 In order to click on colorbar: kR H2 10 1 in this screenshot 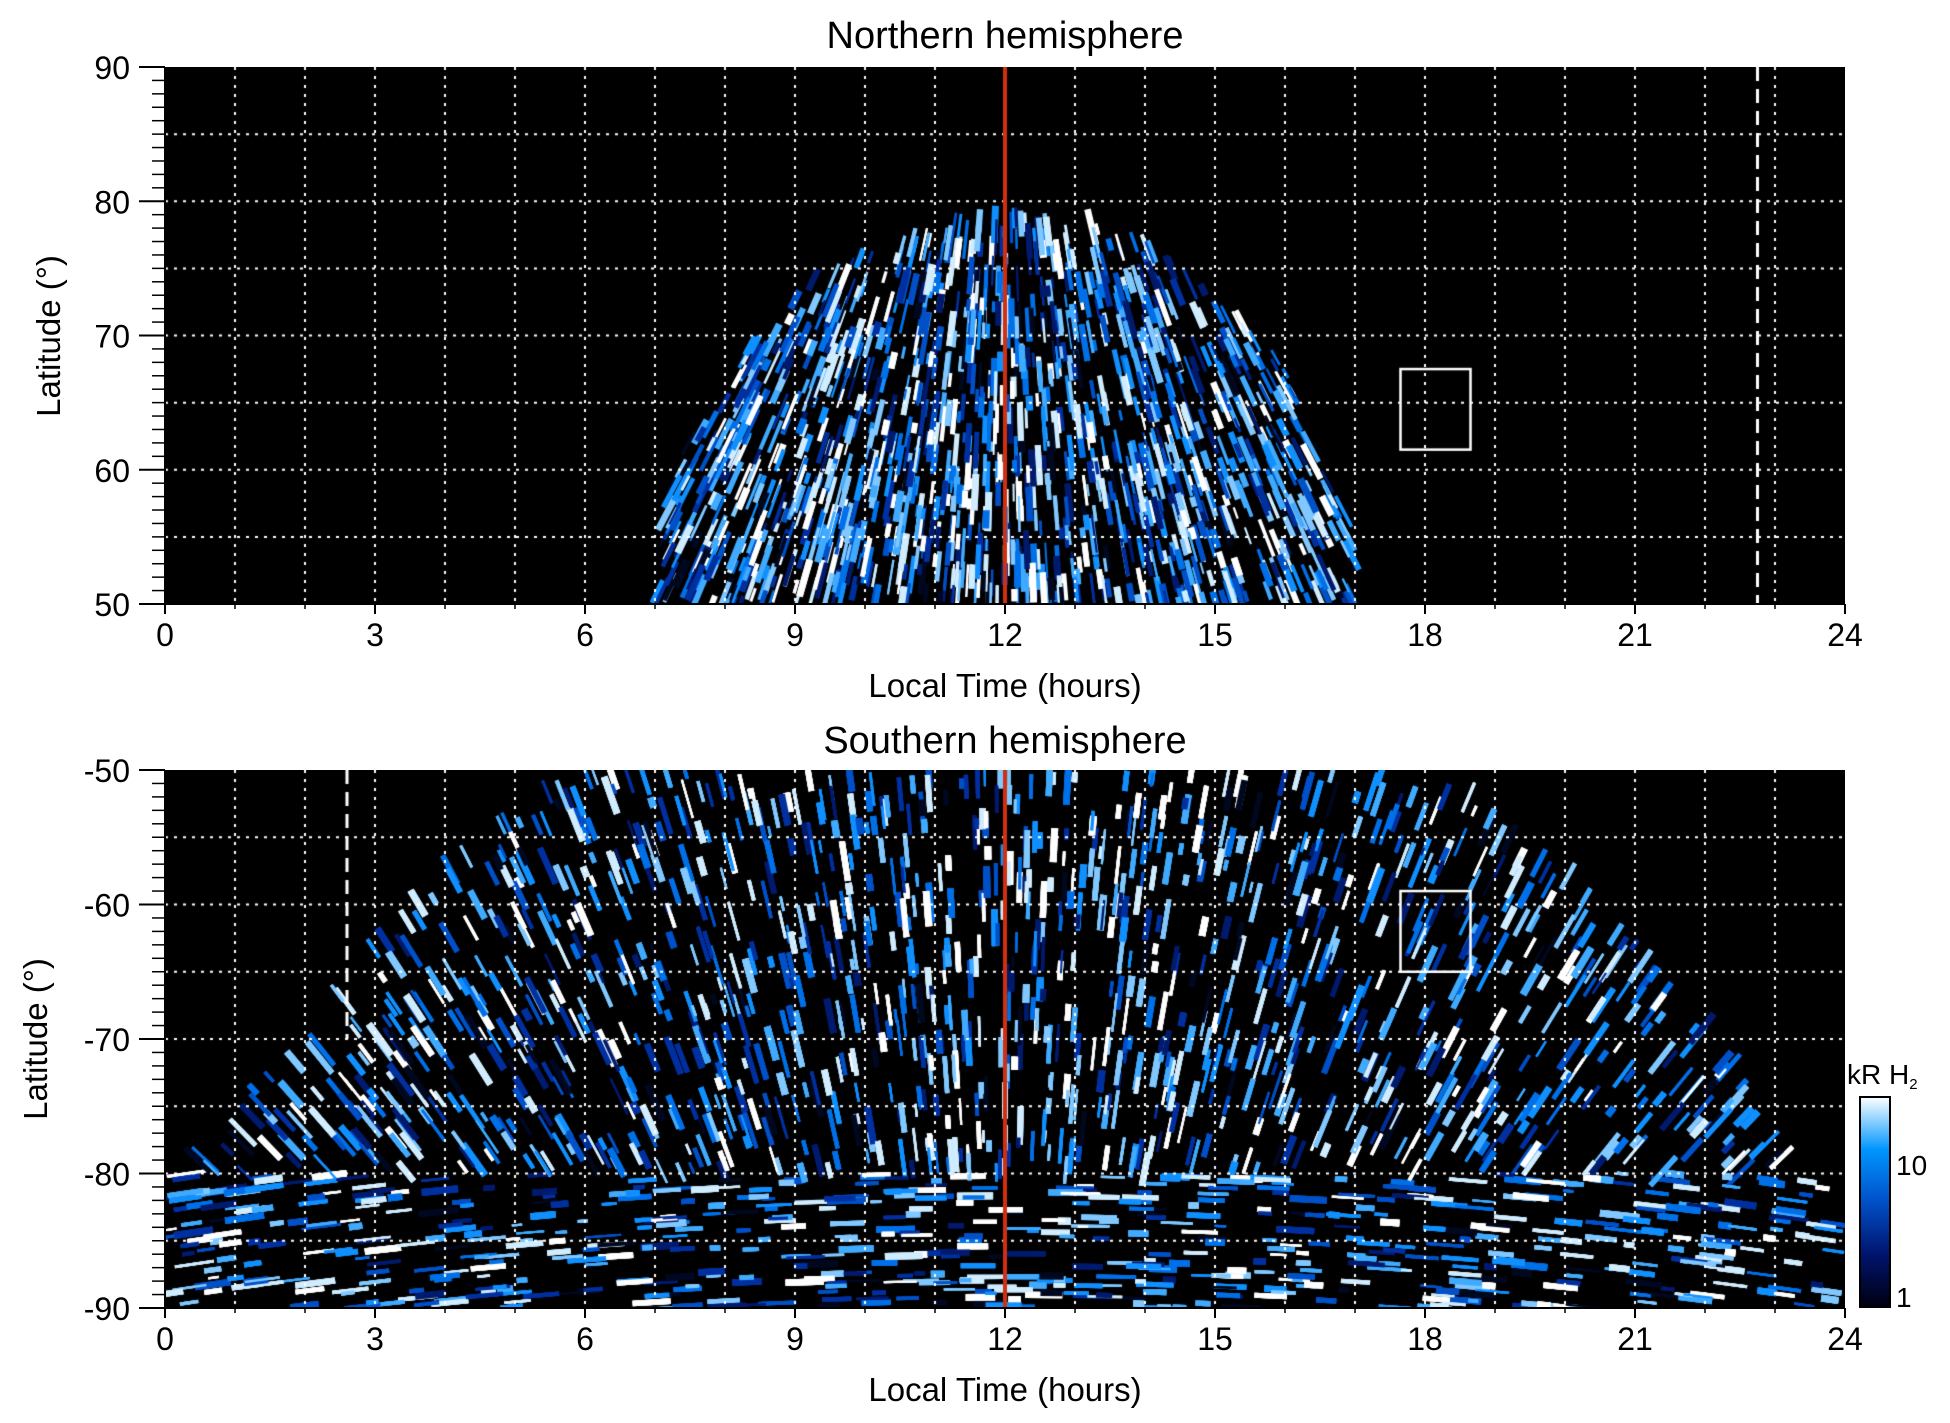, I will do `click(1887, 1186)`.